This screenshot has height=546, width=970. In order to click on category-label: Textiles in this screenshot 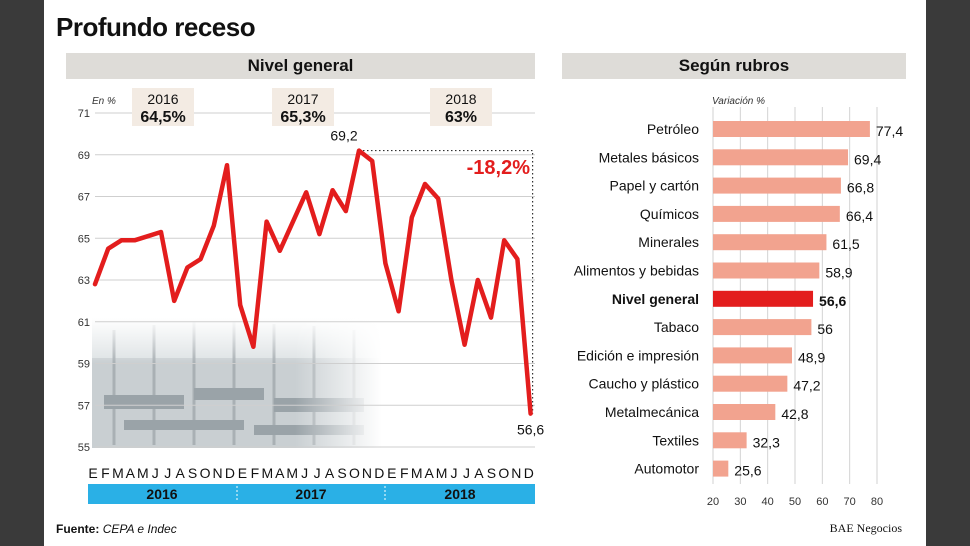, I will do `click(675, 440)`.